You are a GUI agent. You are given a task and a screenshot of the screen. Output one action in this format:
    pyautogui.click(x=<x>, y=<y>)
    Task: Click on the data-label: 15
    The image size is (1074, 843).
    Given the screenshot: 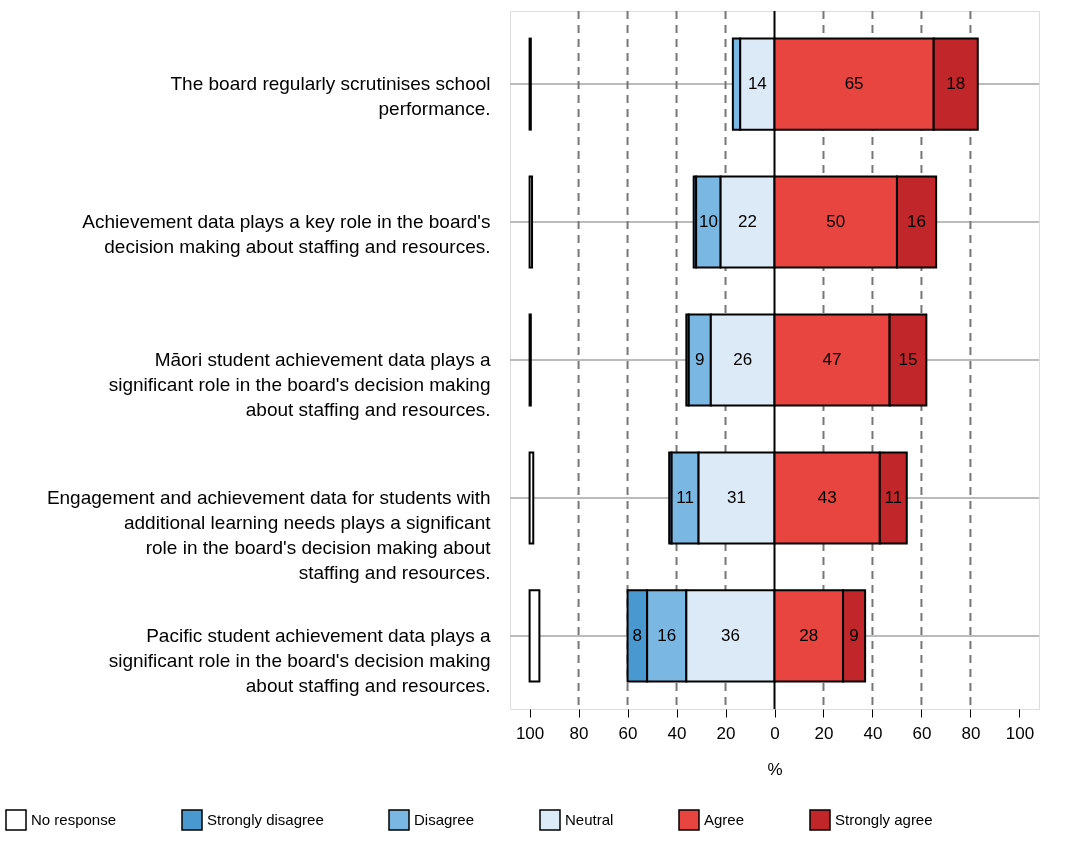 What is the action you would take?
    pyautogui.click(x=908, y=359)
    